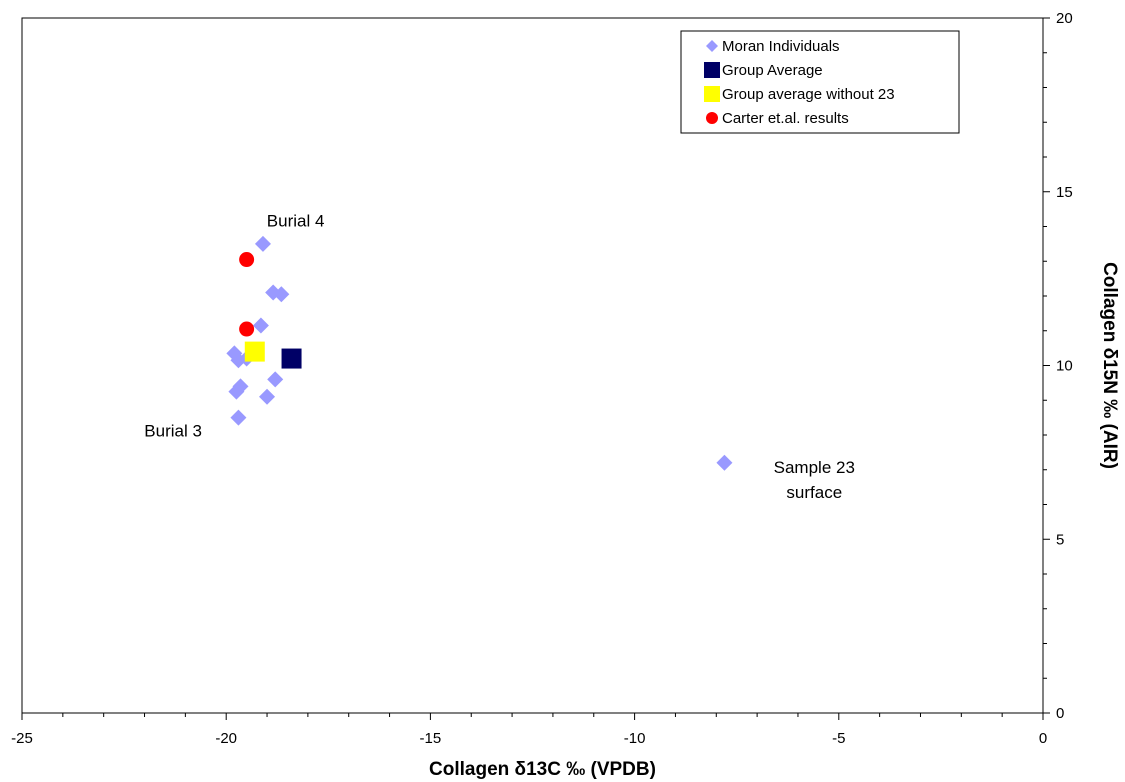  Describe the element at coordinates (1064, 192) in the screenshot. I see `y-tick-label: 15` at that location.